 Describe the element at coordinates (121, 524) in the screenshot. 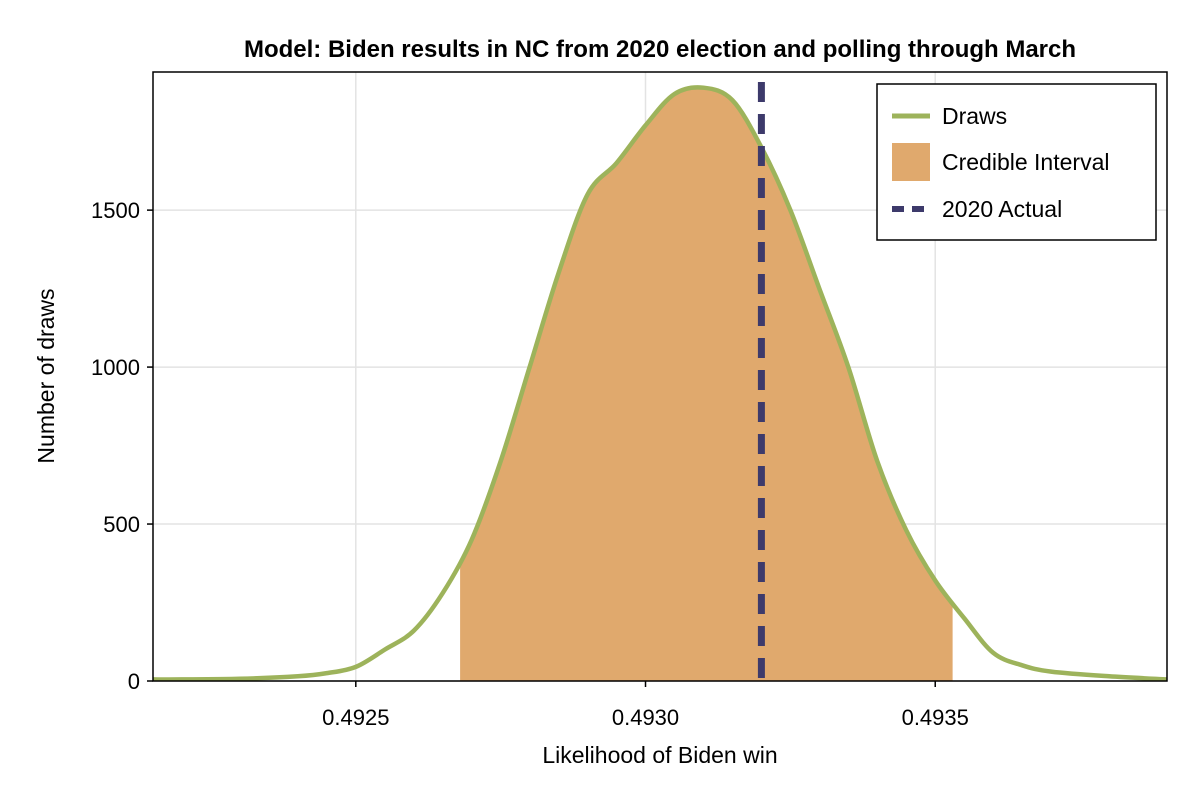

I see `y-tick-label-1: 500` at that location.